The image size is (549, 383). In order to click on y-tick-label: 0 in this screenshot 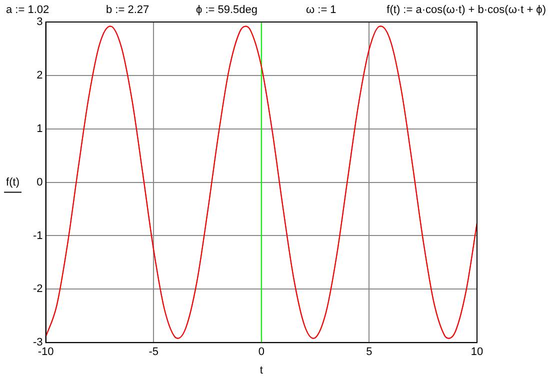, I will do `click(39, 182)`.